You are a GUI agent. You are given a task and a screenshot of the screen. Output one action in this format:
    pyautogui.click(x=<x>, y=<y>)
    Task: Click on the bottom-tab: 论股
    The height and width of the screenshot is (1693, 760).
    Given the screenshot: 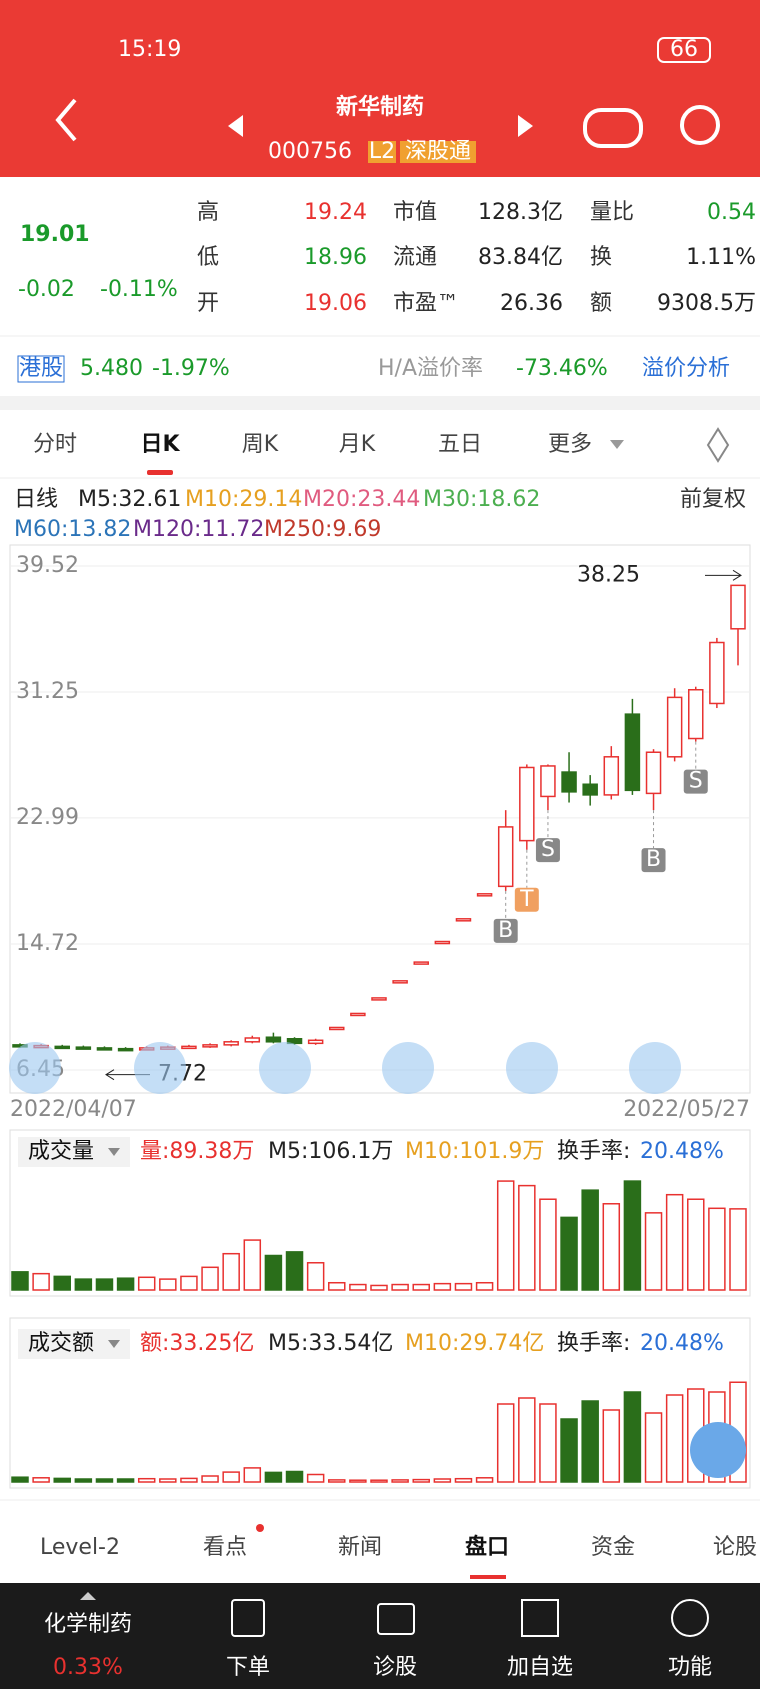 What is the action you would take?
    pyautogui.click(x=735, y=1547)
    